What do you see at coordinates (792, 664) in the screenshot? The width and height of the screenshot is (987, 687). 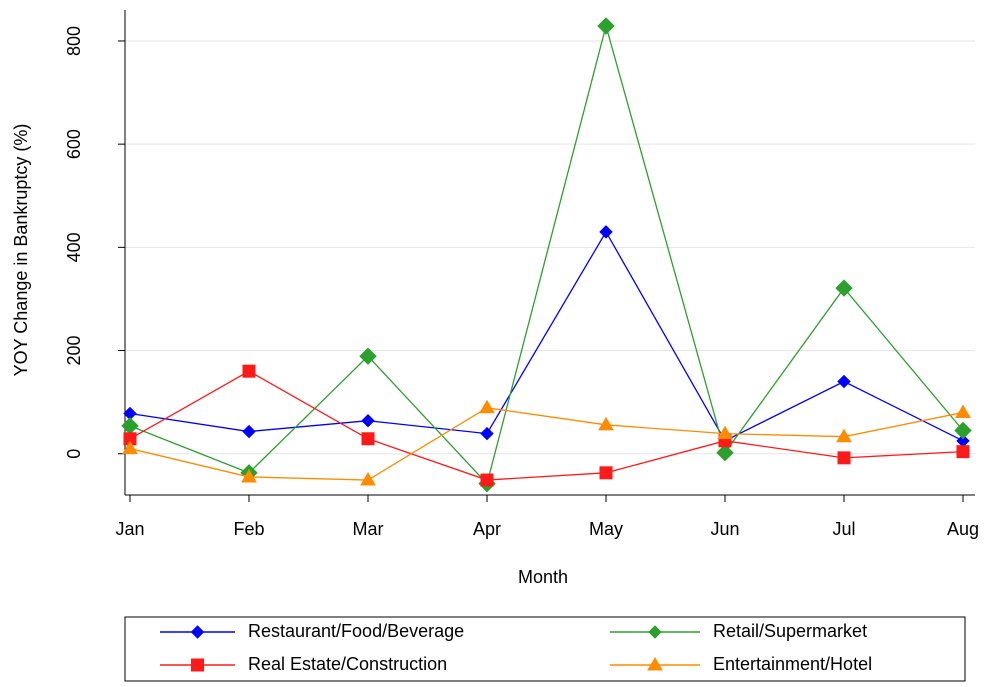 I see `legend-label: Entertainment/Hotel` at bounding box center [792, 664].